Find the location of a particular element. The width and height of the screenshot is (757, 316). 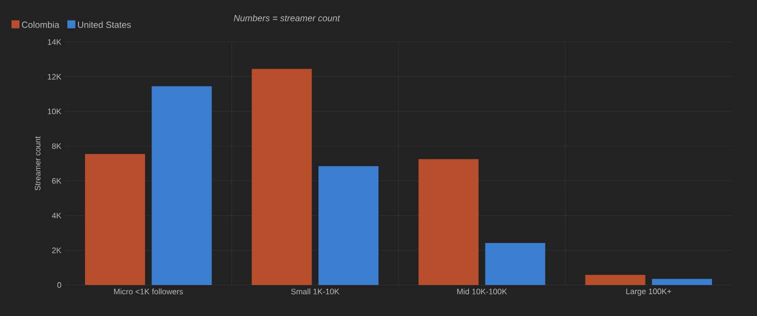

legend-label: Colombia is located at coordinates (41, 24).